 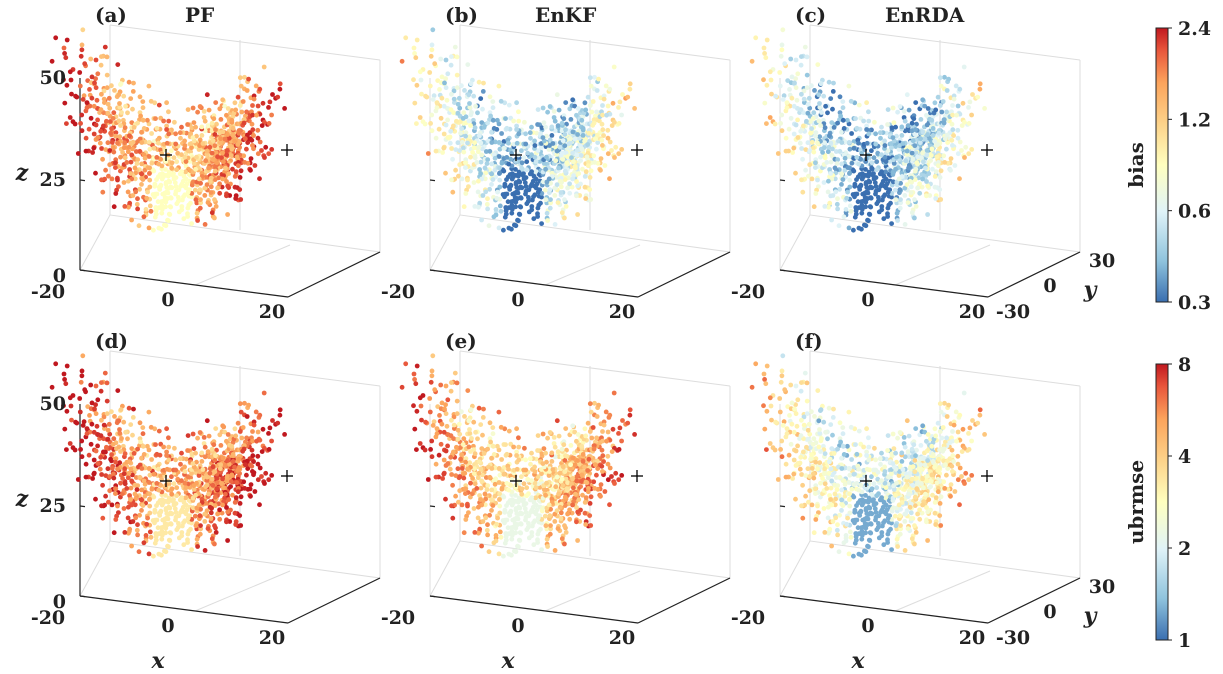 What do you see at coordinates (518, 456) in the screenshot?
I see `scatter-series` at bounding box center [518, 456].